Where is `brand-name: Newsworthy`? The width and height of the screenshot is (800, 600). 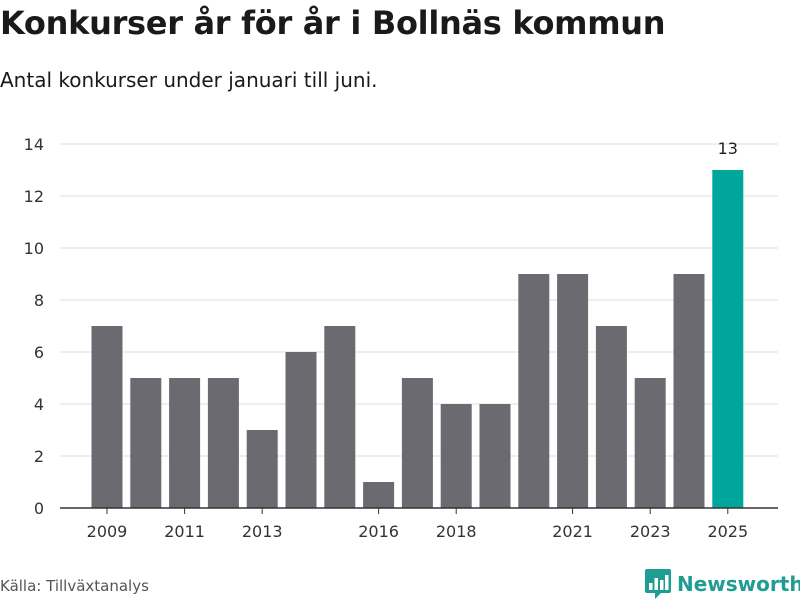 brand-name: Newsworthy is located at coordinates (738, 584).